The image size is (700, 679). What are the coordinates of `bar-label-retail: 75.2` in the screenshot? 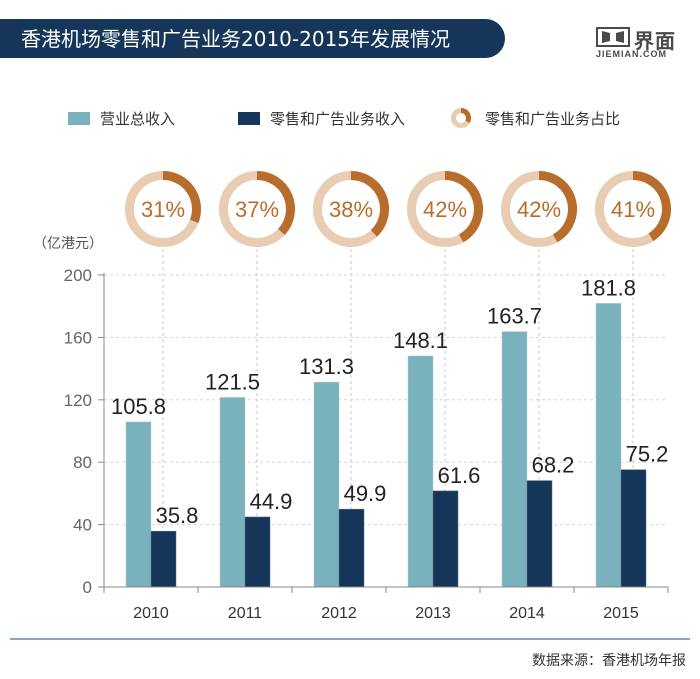 It's located at (647, 454).